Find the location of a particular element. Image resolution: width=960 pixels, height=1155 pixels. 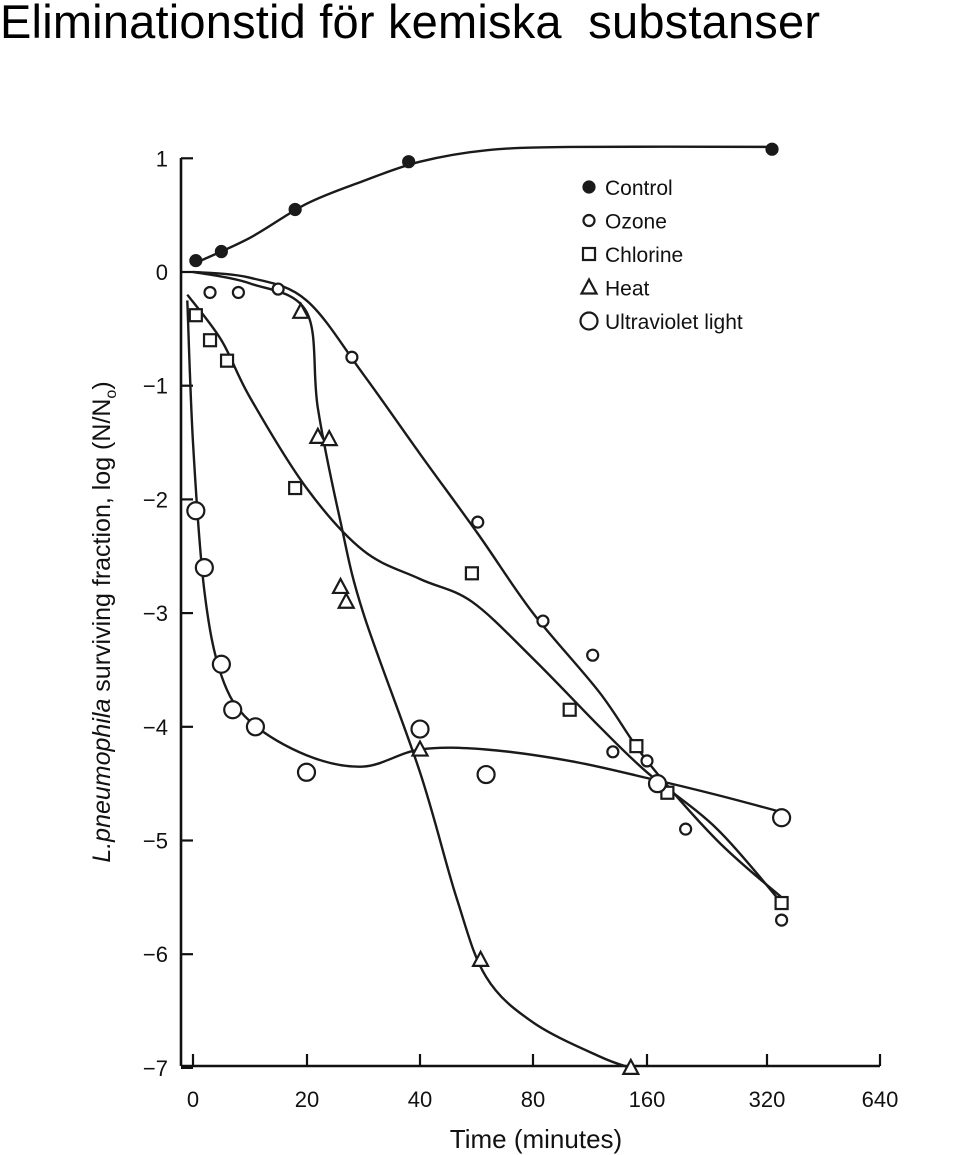

y-axis-label-close: ) is located at coordinates (102, 385).